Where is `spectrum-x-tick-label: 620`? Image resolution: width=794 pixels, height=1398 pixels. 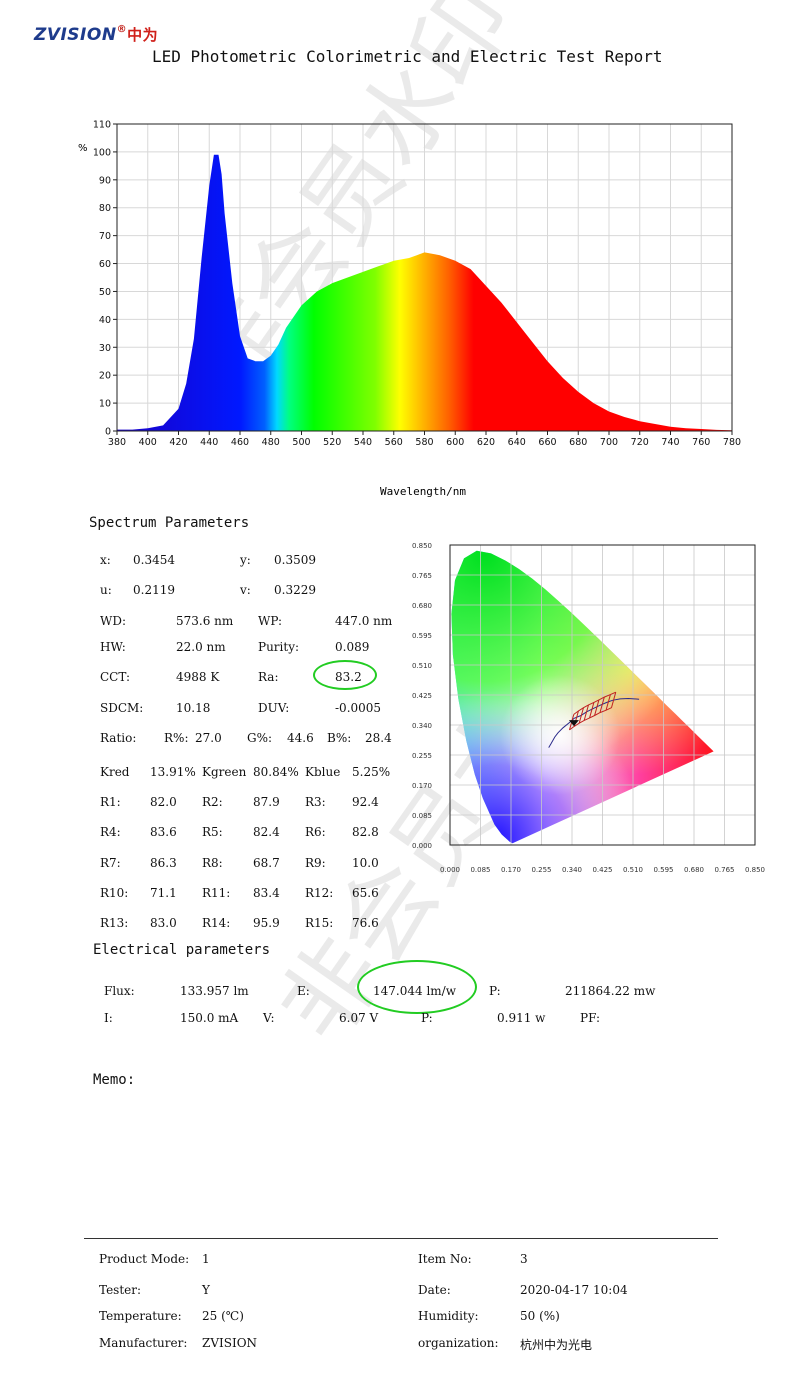
spectrum-x-tick-label: 620 is located at coordinates (486, 442).